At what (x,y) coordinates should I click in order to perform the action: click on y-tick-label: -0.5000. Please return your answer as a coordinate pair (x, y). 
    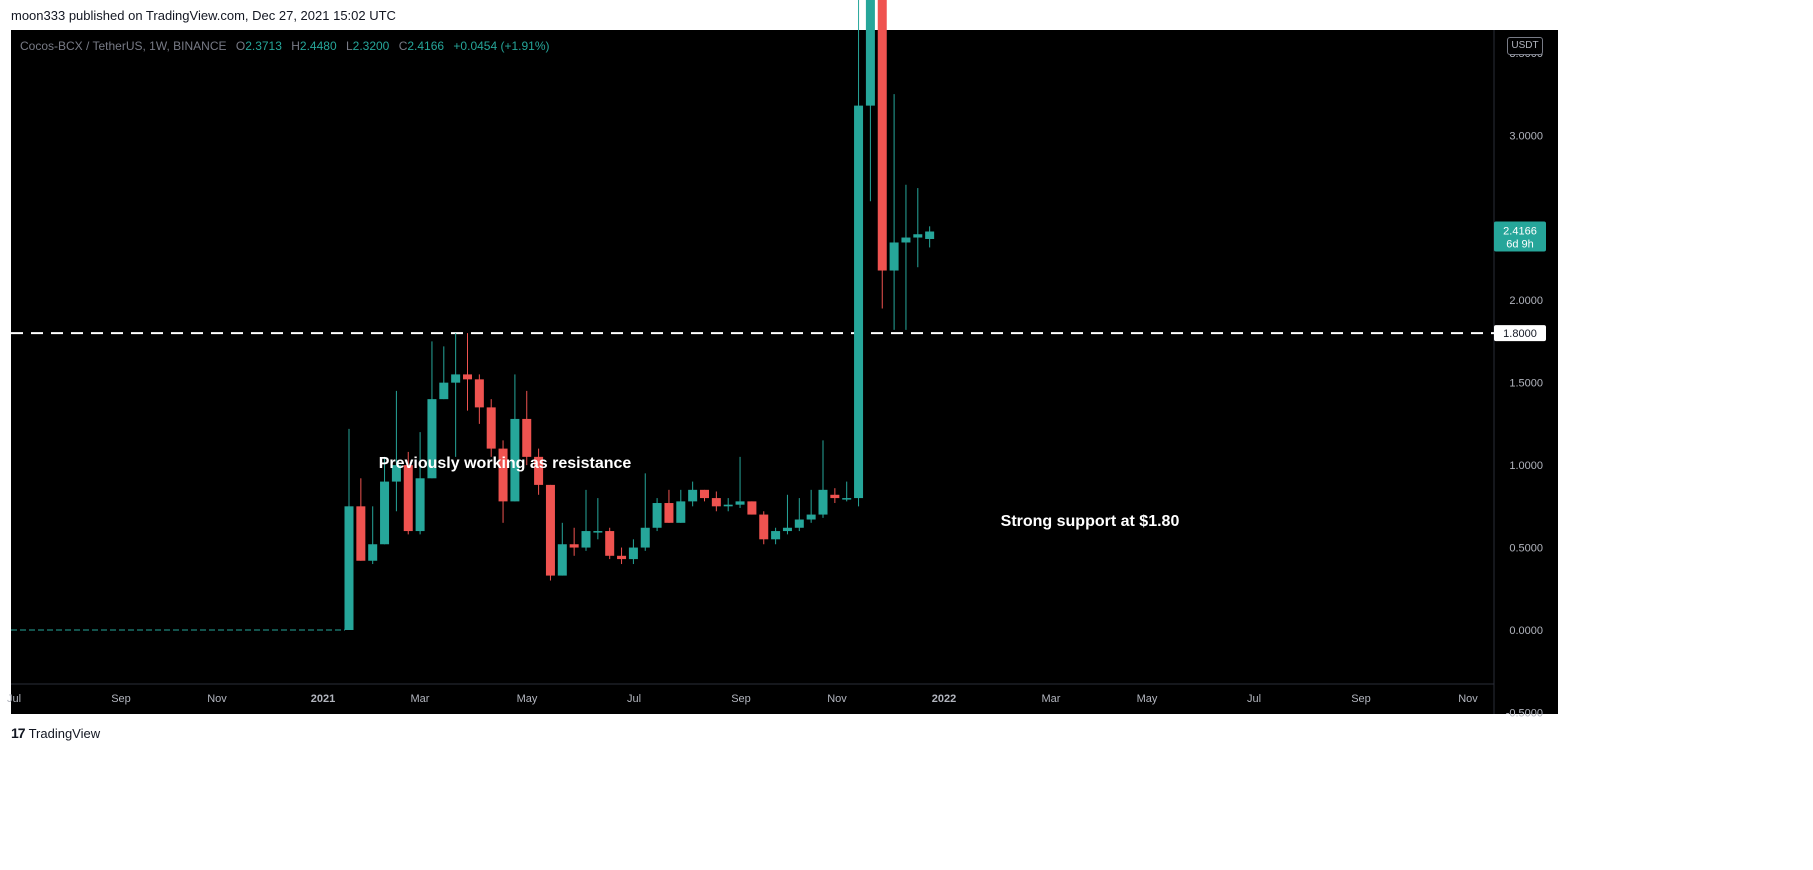
    Looking at the image, I should click on (1524, 713).